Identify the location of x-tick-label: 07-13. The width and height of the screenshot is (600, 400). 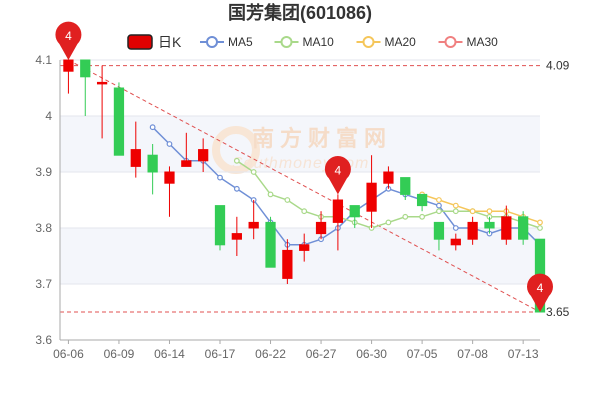
(523, 354).